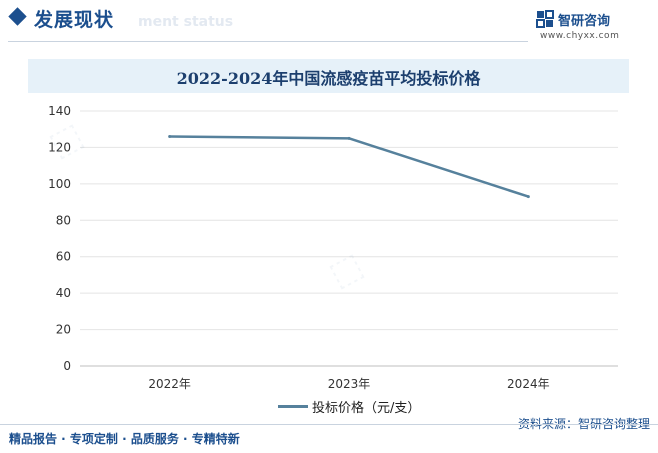 The width and height of the screenshot is (658, 453). Describe the element at coordinates (584, 21) in the screenshot. I see `brand-name: 智研咨询` at that location.